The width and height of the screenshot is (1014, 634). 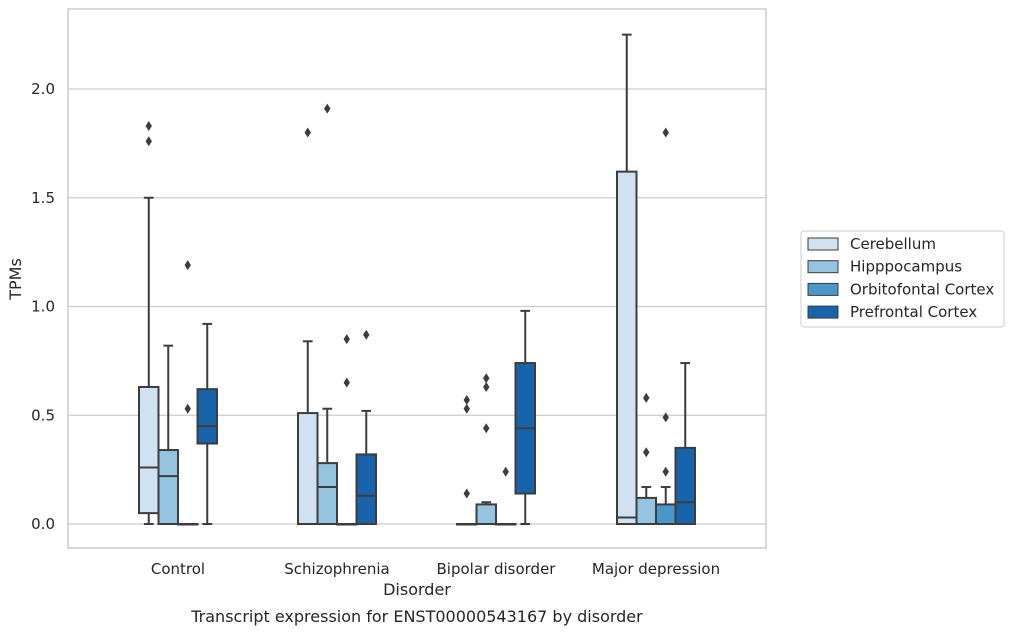 What do you see at coordinates (922, 289) in the screenshot?
I see `legend-label: Orbitofontal Cortex` at bounding box center [922, 289].